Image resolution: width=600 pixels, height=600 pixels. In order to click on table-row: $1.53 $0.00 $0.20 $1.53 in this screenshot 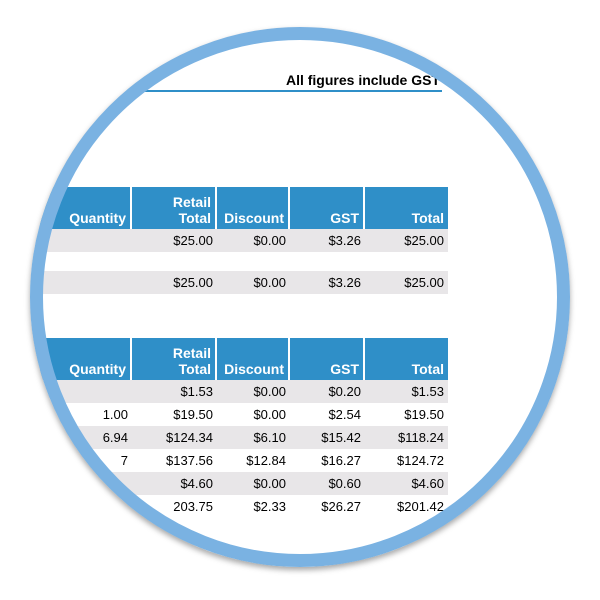, I will do `click(244, 391)`.